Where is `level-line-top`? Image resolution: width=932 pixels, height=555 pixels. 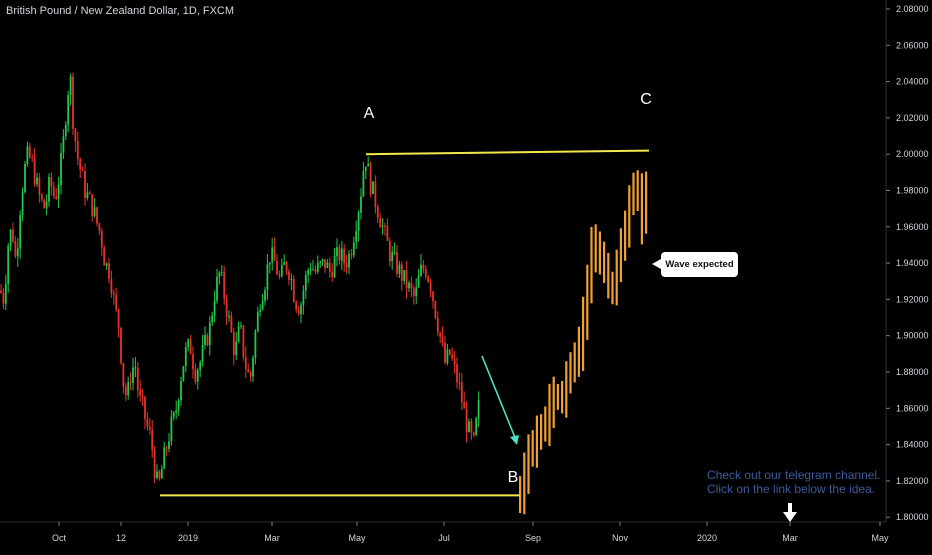 level-line-top is located at coordinates (507, 152).